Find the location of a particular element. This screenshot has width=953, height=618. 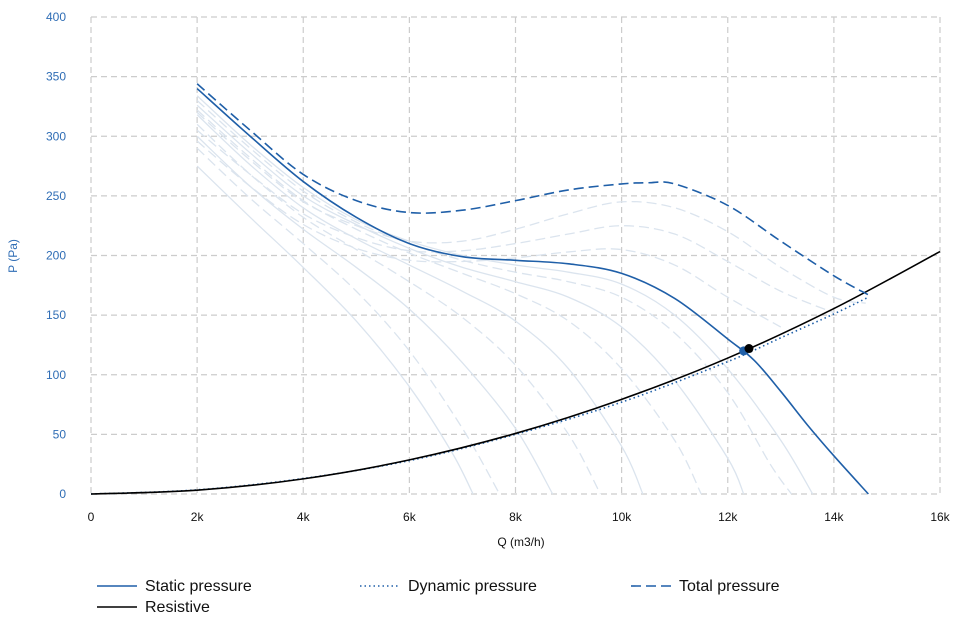

legend-label: Resistive is located at coordinates (177, 607).